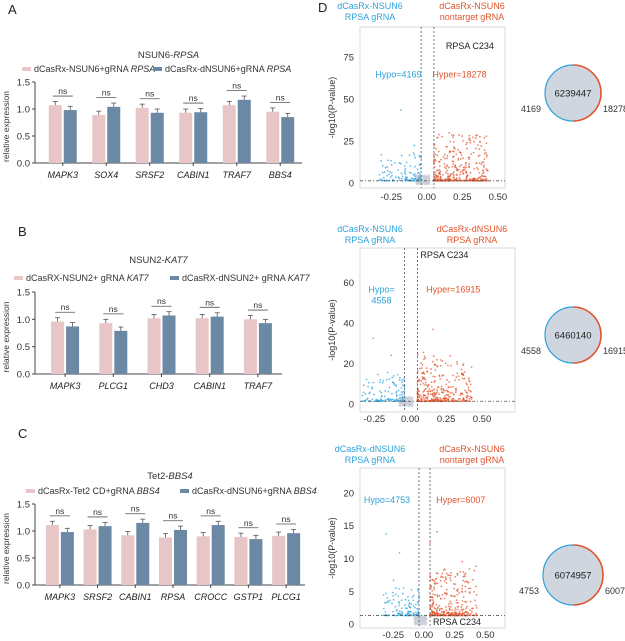 This screenshot has width=625, height=641. Describe the element at coordinates (332, 108) in the screenshot. I see `y-axis-label: -log10(P-value)` at that location.